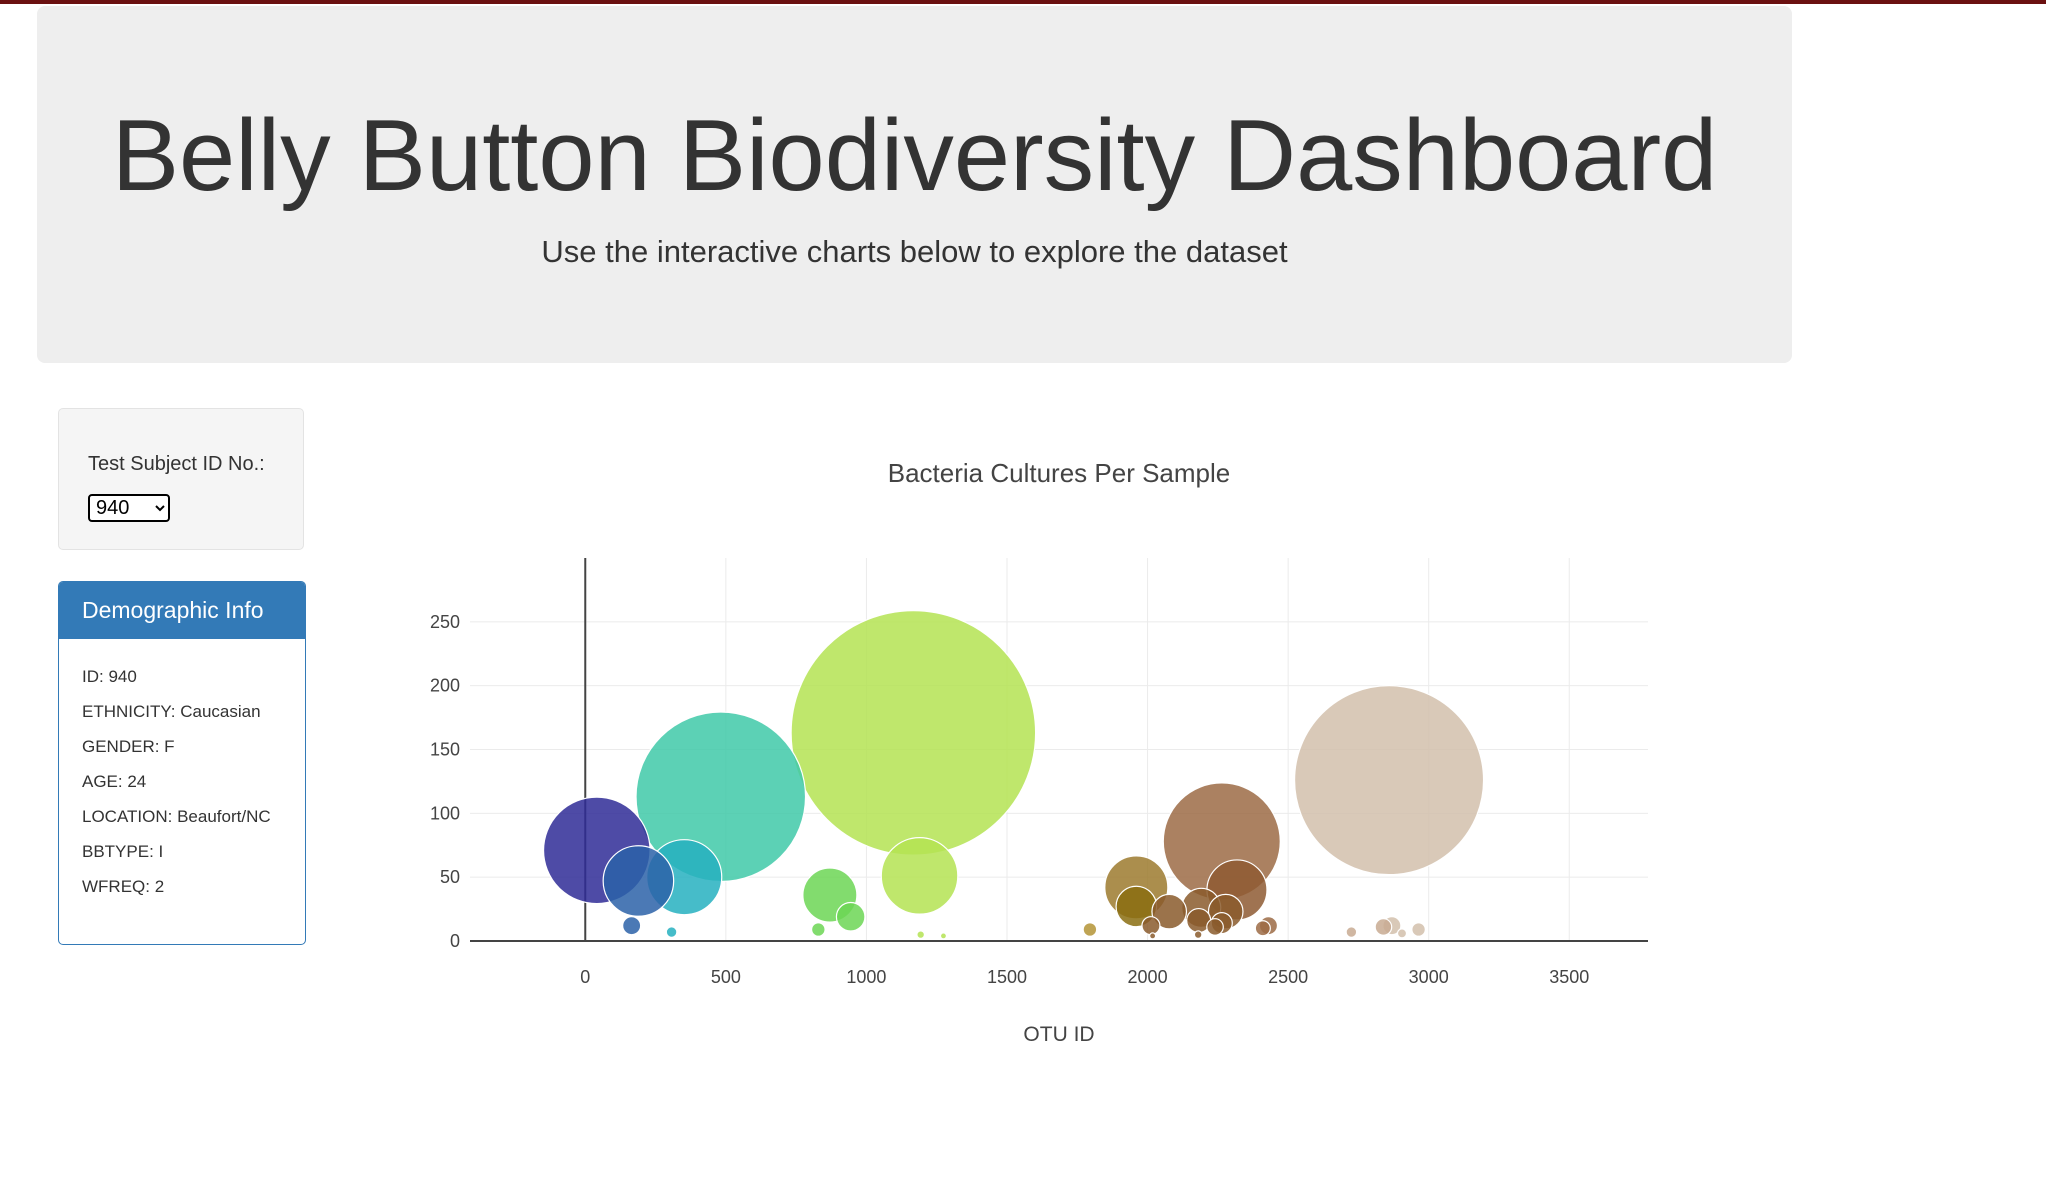 The image size is (2046, 1201). I want to click on page-title: Belly Button Biodiversity Dashboard, so click(914, 156).